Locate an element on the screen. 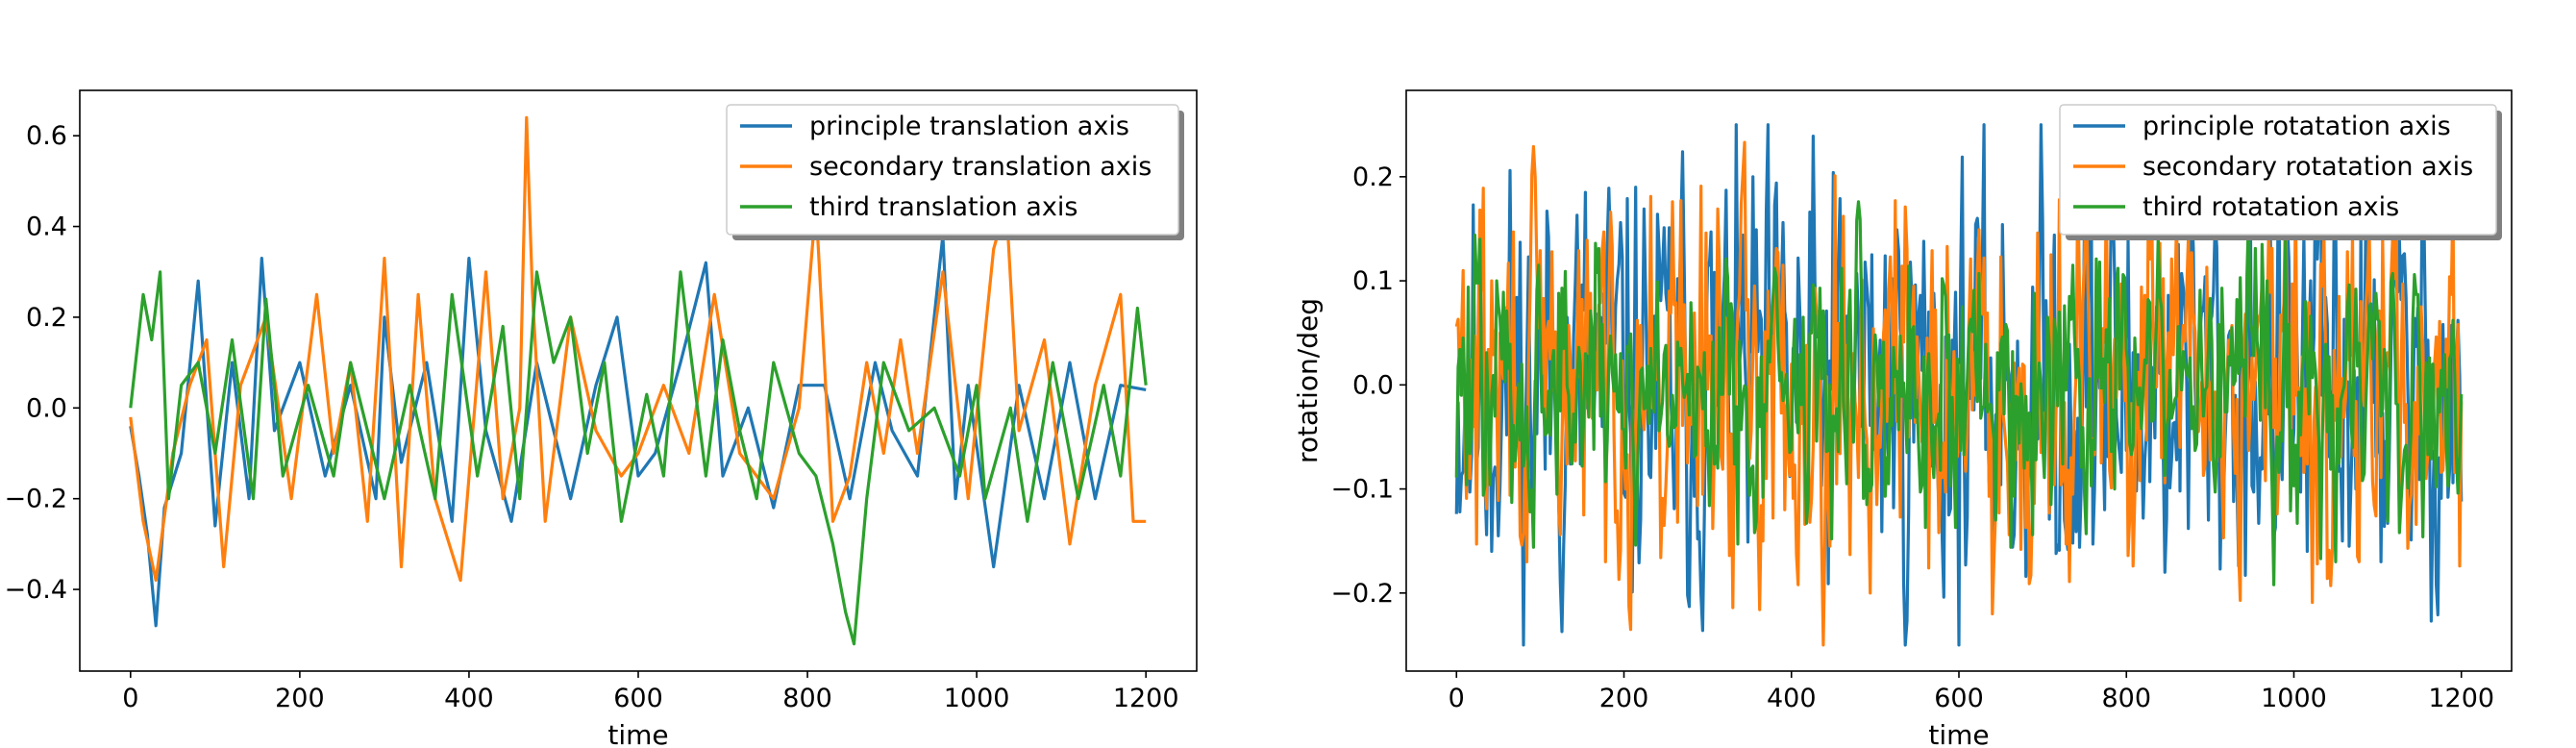 This screenshot has width=2576, height=748. translation-x-axis-label: time is located at coordinates (637, 733).